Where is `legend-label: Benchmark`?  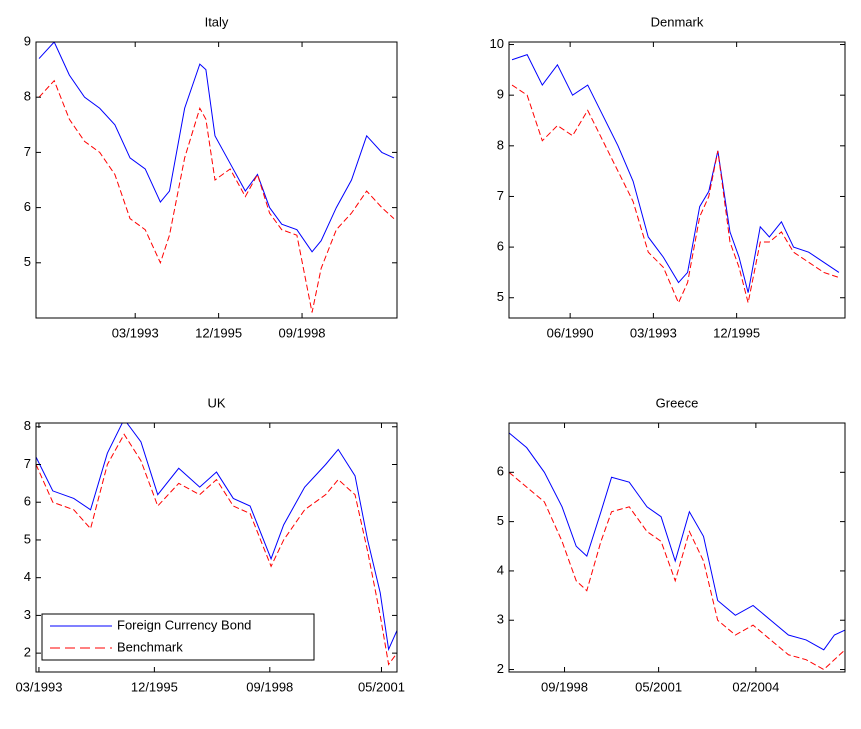
legend-label: Benchmark is located at coordinates (150, 646).